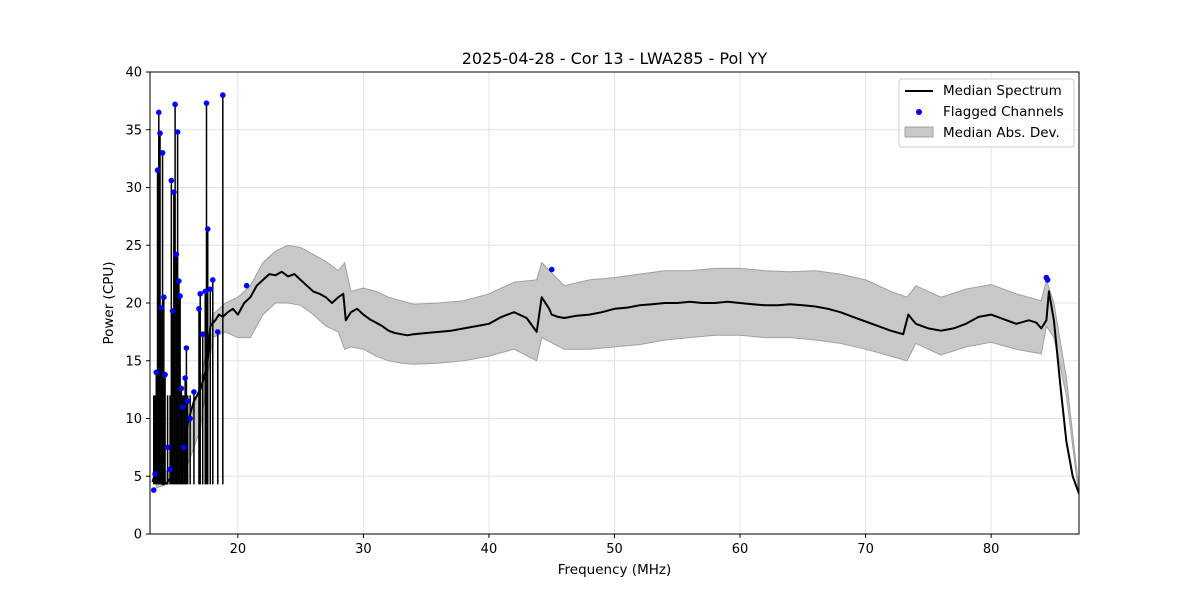 The height and width of the screenshot is (600, 1200). What do you see at coordinates (133, 130) in the screenshot?
I see `y-tick-label: 35` at bounding box center [133, 130].